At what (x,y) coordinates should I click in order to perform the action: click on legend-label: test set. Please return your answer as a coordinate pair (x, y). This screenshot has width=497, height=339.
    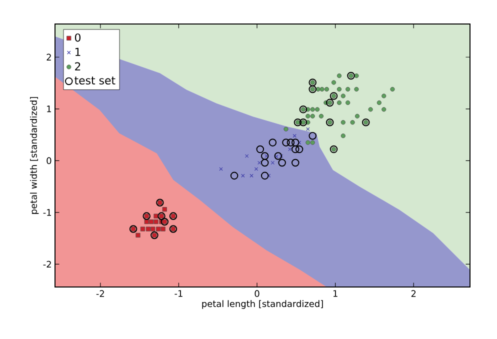
    Looking at the image, I should click on (95, 80).